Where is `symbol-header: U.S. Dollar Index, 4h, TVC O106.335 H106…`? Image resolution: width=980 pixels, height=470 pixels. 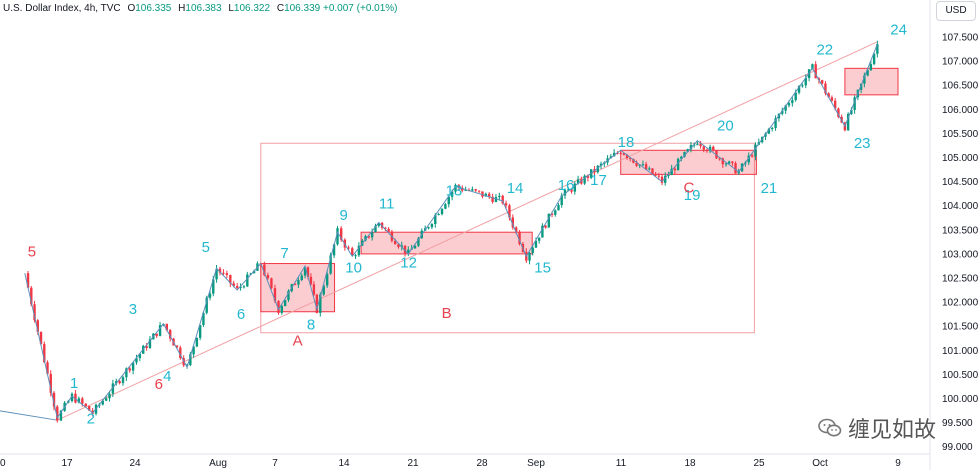 symbol-header: U.S. Dollar Index, 4h, TVC O106.335 H106… is located at coordinates (200, 8).